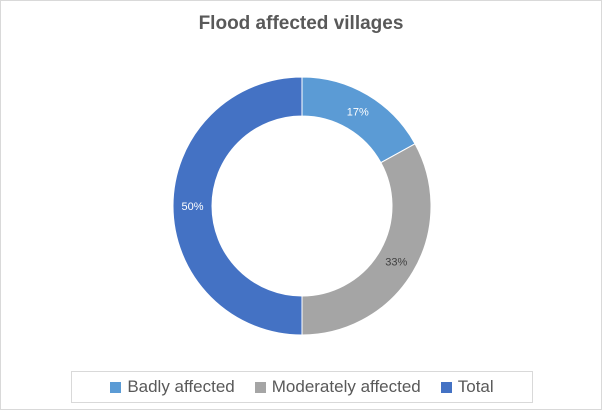  Describe the element at coordinates (192, 207) in the screenshot. I see `data-label-total: 50%` at that location.